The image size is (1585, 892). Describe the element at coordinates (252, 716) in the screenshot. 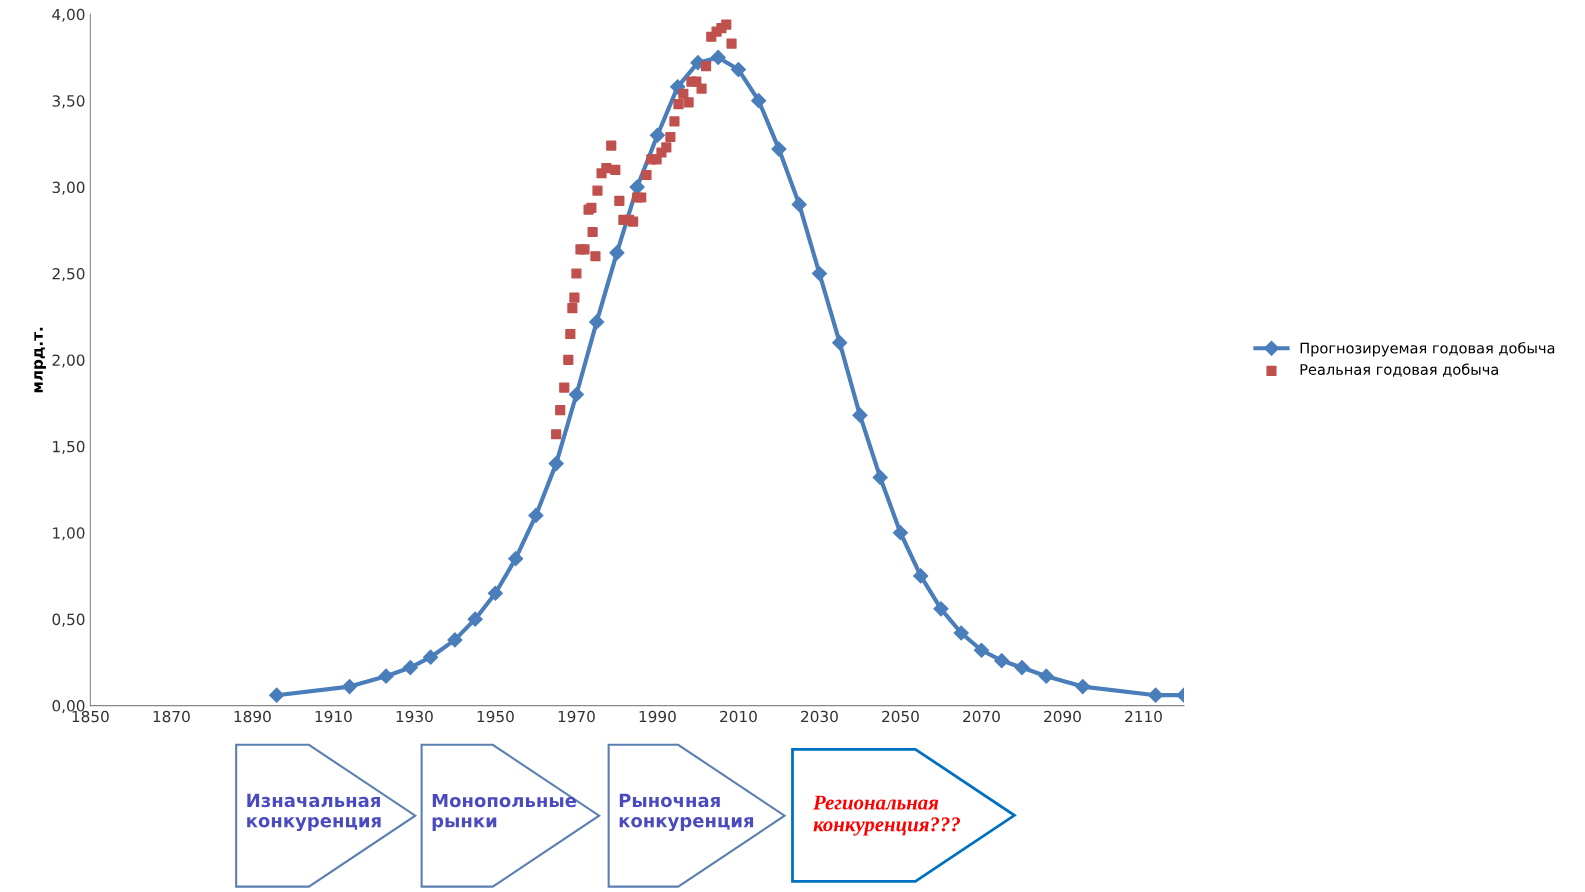

I see `x-tick-label: 1890` at that location.